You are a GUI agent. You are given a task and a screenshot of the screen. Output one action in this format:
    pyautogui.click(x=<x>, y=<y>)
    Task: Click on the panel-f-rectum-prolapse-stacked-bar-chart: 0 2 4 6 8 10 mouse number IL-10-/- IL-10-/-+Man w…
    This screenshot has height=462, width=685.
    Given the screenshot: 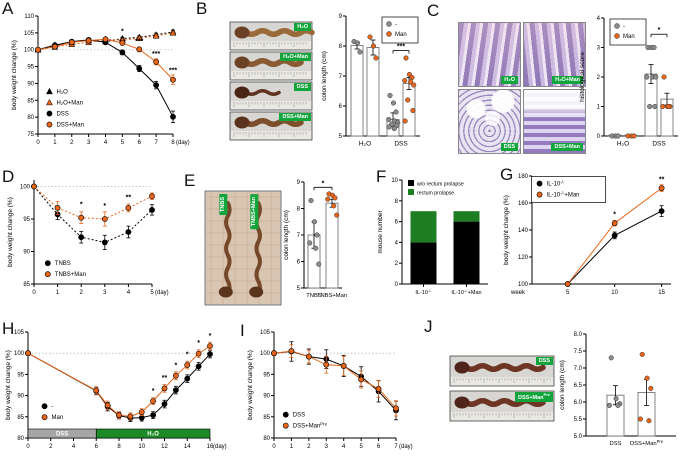 What is the action you would take?
    pyautogui.click(x=432, y=237)
    